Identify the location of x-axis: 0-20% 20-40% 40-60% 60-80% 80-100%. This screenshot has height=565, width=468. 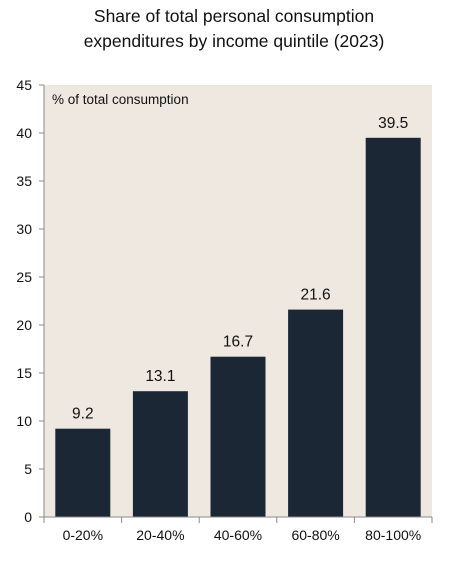
(238, 529).